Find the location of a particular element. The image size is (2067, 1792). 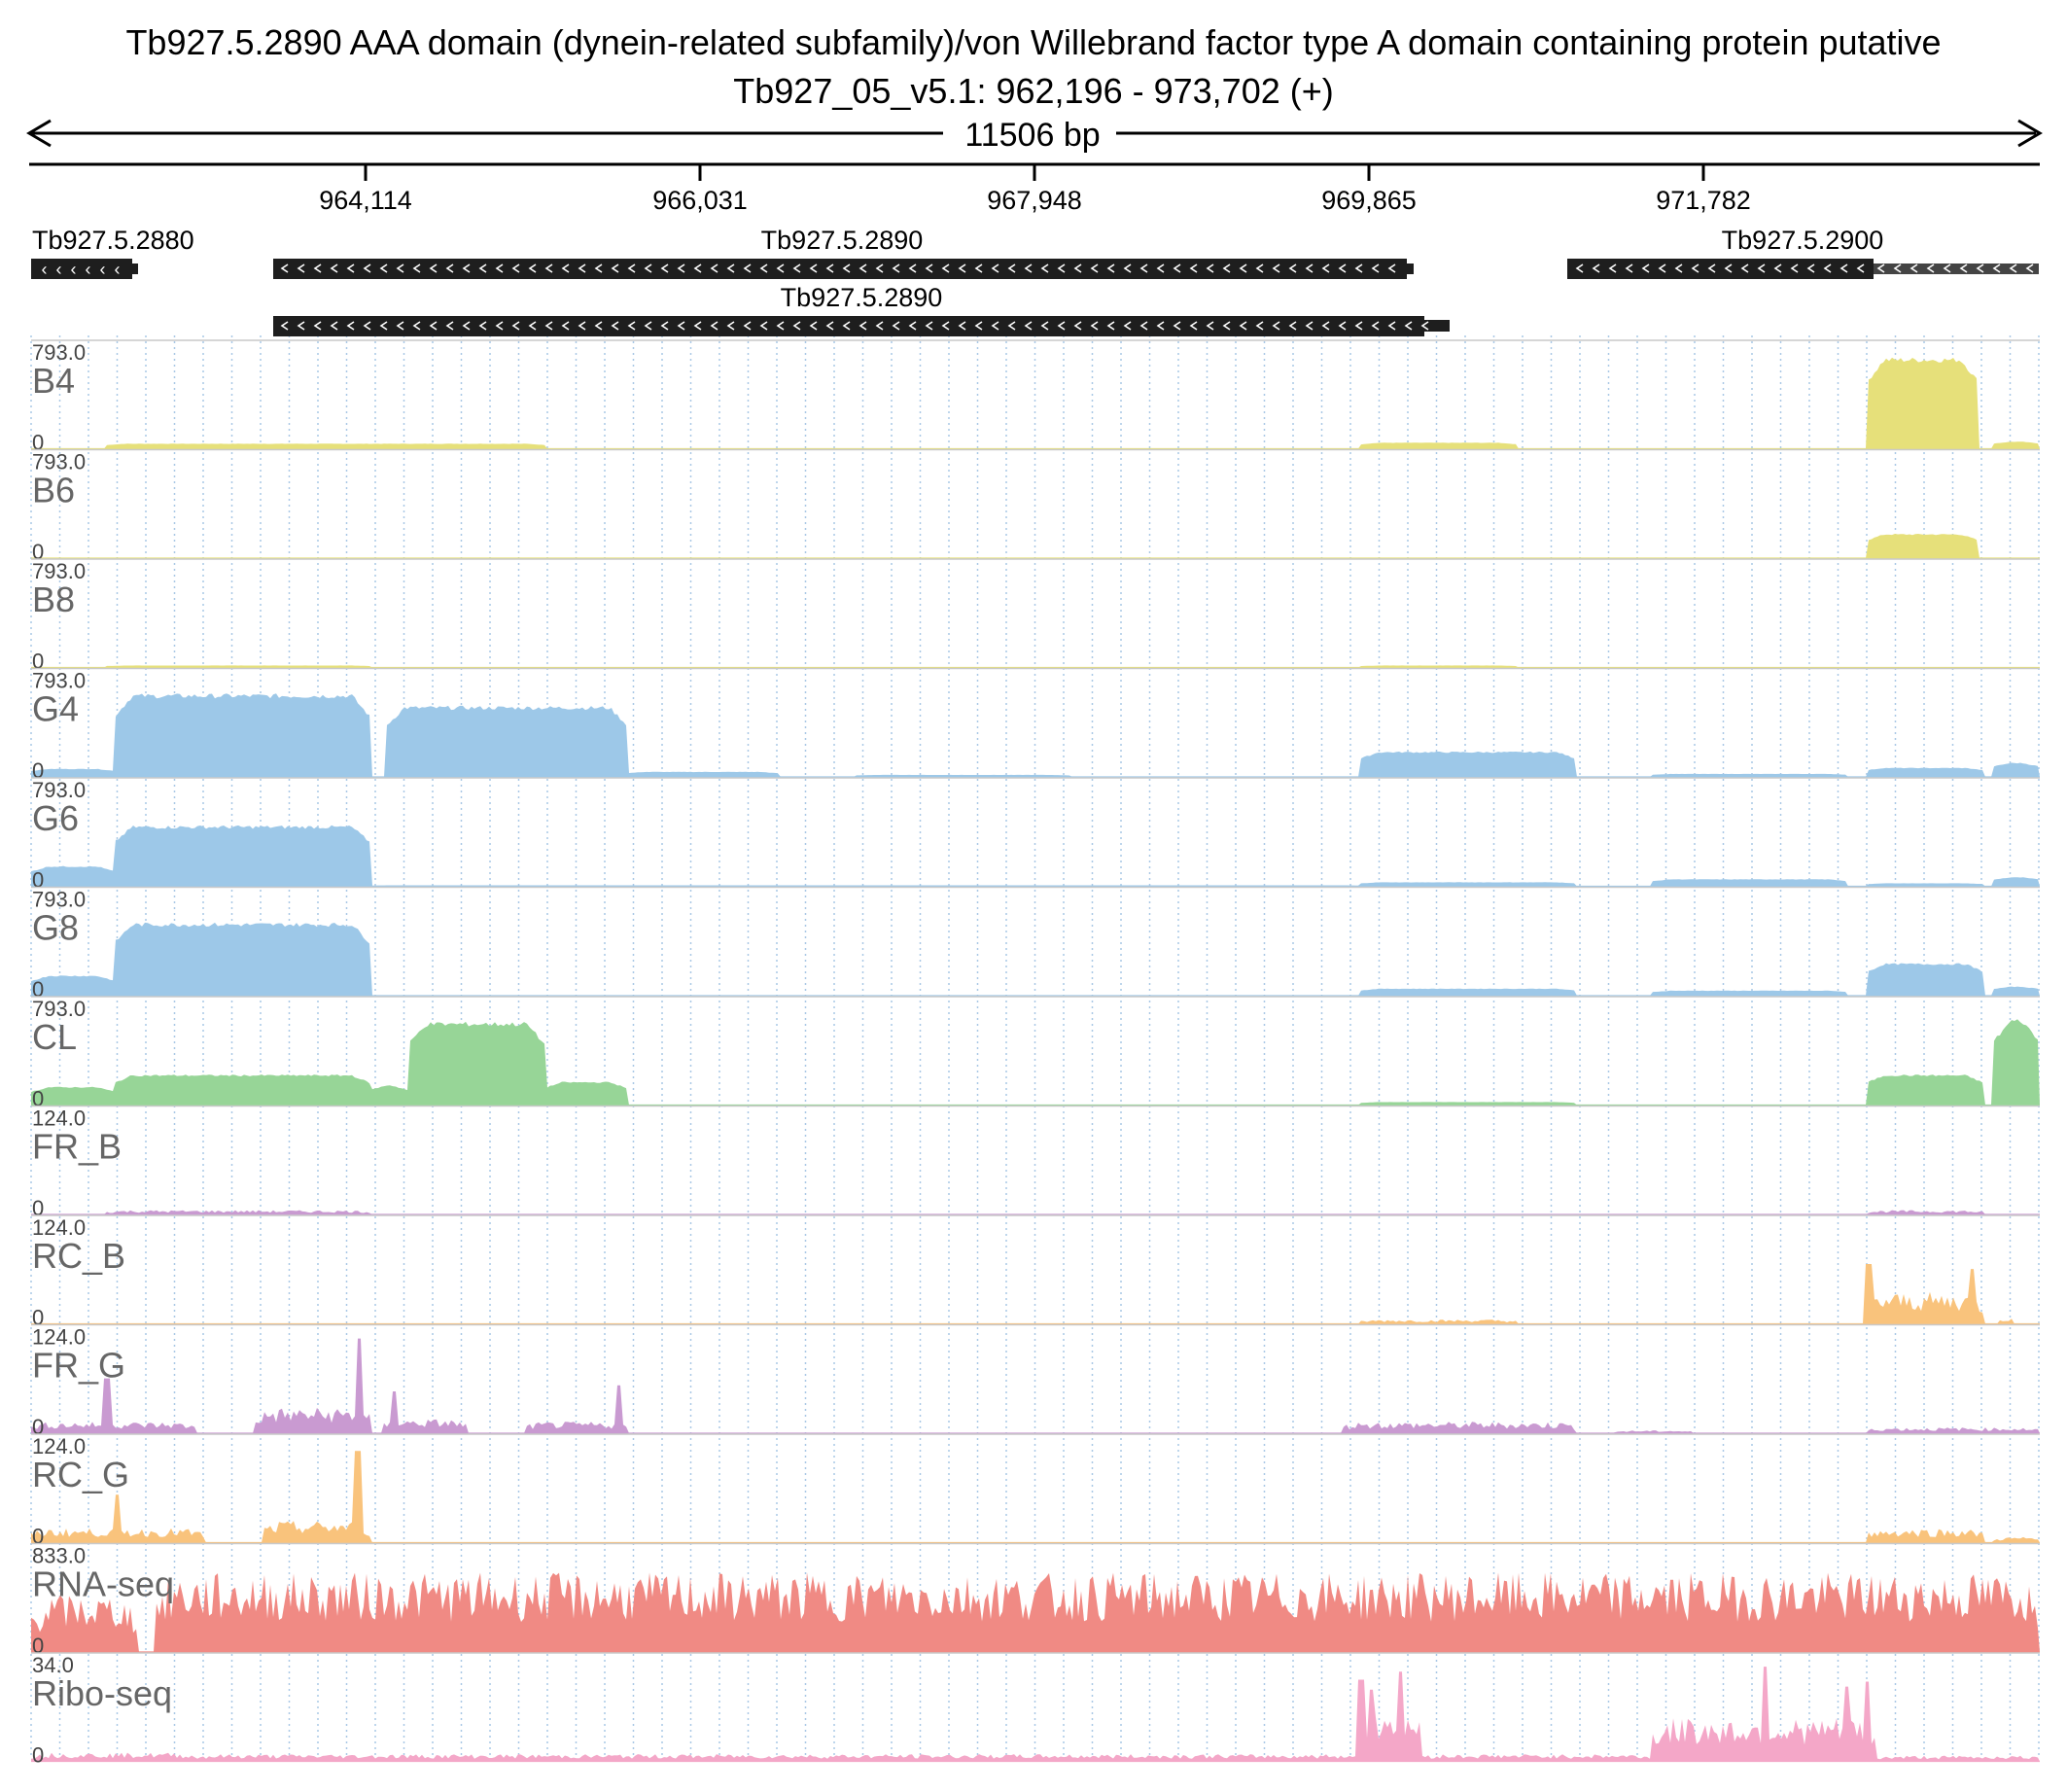

track-rc_g: 124.0RC_G 0 is located at coordinates (1035, 1491).